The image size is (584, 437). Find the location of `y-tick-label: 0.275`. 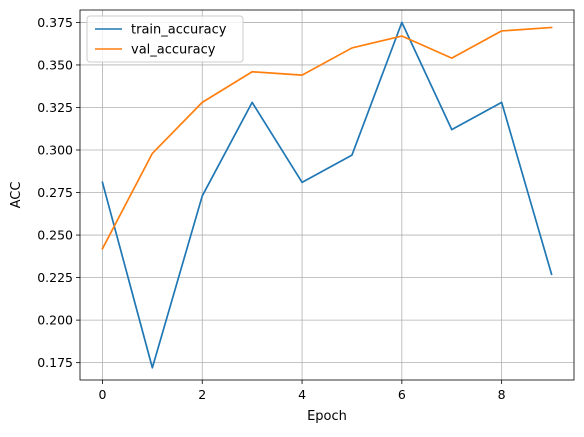

y-tick-label: 0.275 is located at coordinates (55, 192).